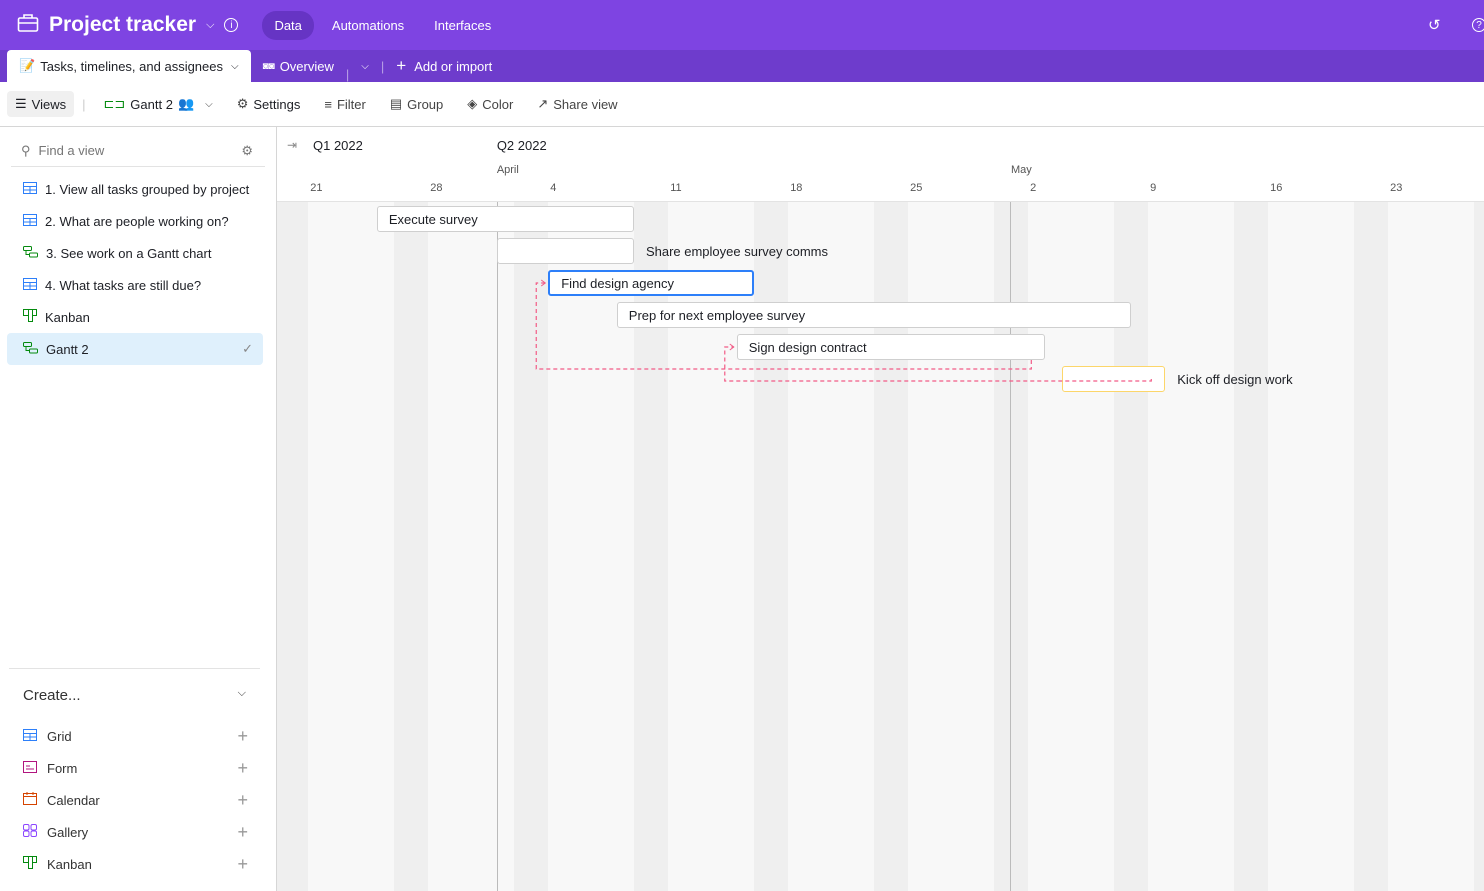 The image size is (1484, 891). I want to click on week-label: 9, so click(1153, 188).